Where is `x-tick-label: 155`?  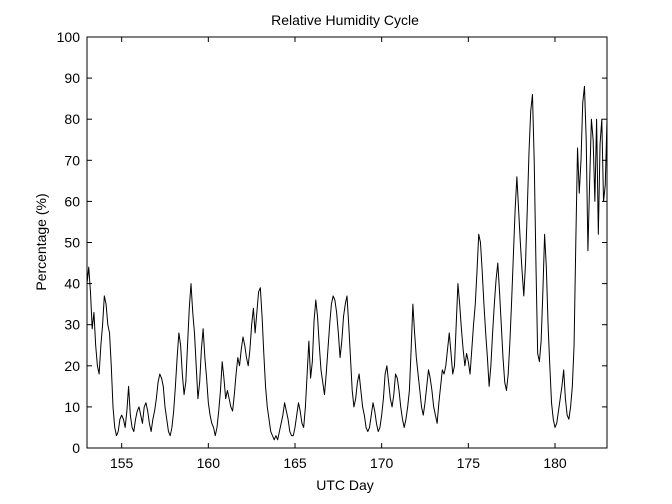
x-tick-label: 155 is located at coordinates (122, 463).